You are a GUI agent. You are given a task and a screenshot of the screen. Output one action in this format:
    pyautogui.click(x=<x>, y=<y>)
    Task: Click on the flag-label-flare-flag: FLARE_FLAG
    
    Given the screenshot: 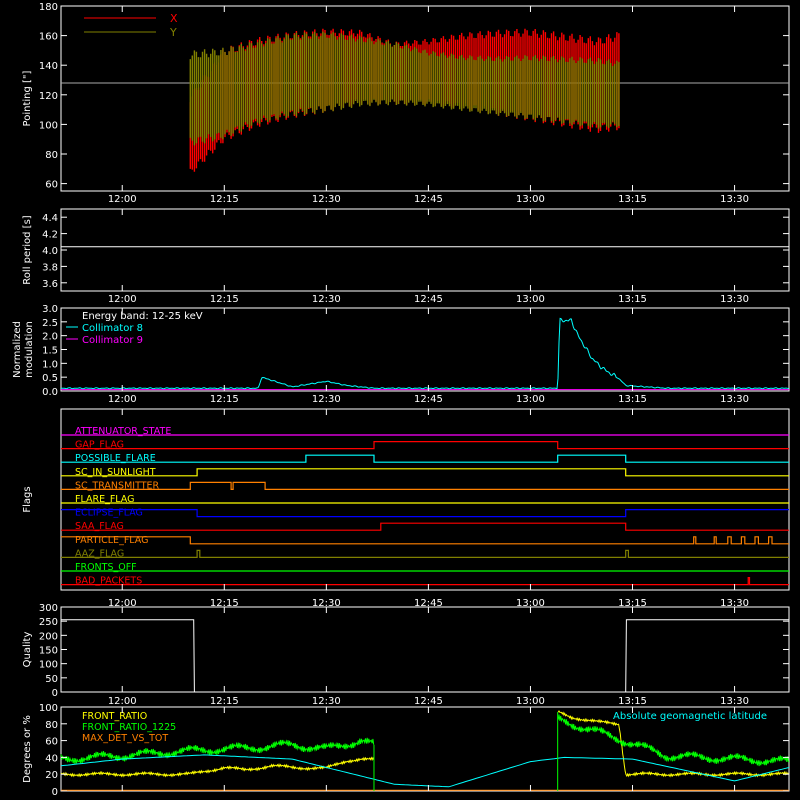 What is the action you would take?
    pyautogui.click(x=105, y=499)
    